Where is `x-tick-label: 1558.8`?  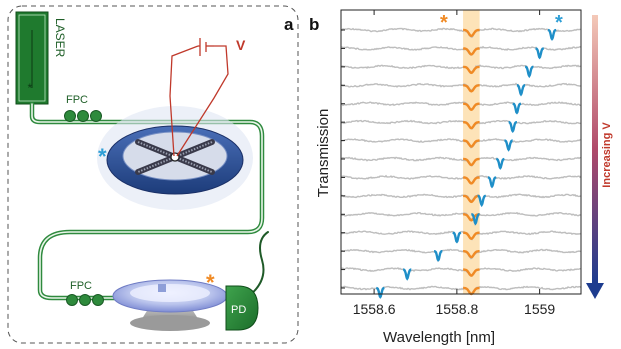 x-tick-label: 1558.8 is located at coordinates (456, 309).